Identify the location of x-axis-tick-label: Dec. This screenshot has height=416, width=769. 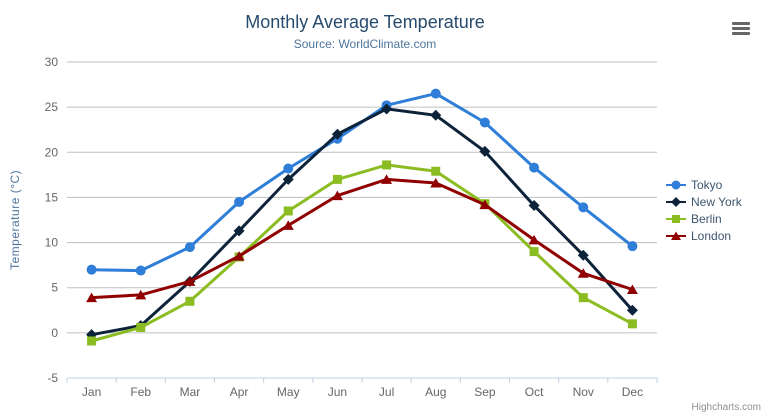
(632, 392).